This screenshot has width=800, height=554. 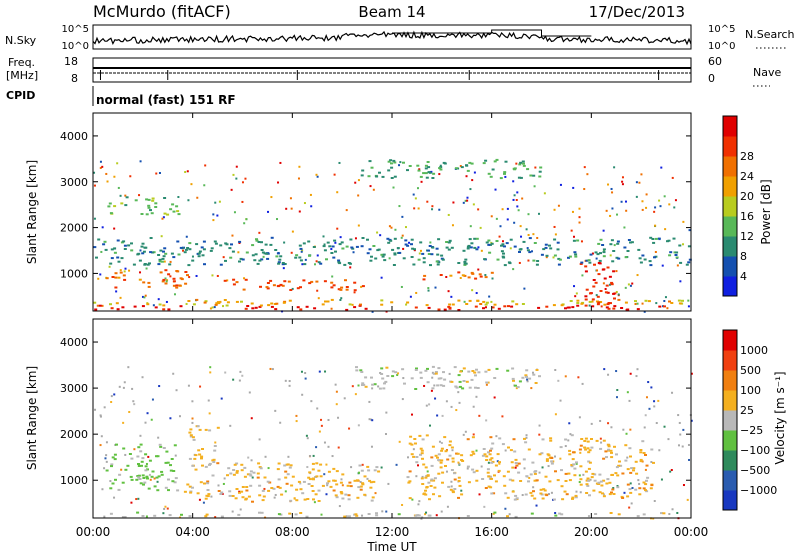 I want to click on freq-panel-frame, so click(x=392, y=70).